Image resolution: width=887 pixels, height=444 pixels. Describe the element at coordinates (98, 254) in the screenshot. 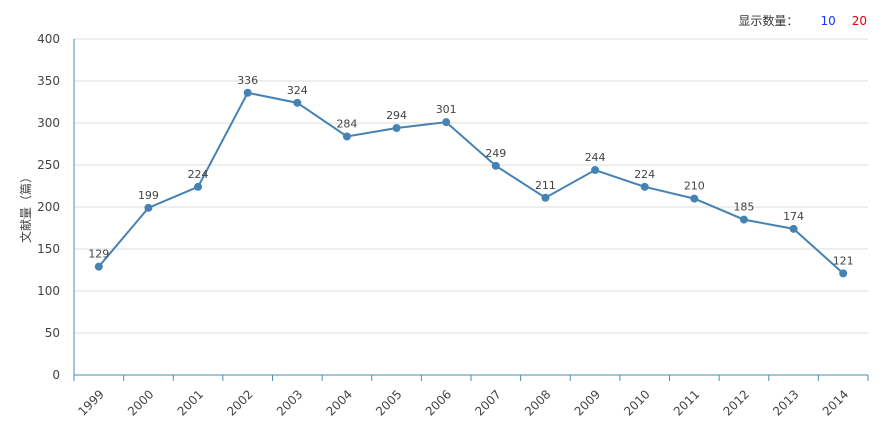

I see `data-label: 129` at that location.